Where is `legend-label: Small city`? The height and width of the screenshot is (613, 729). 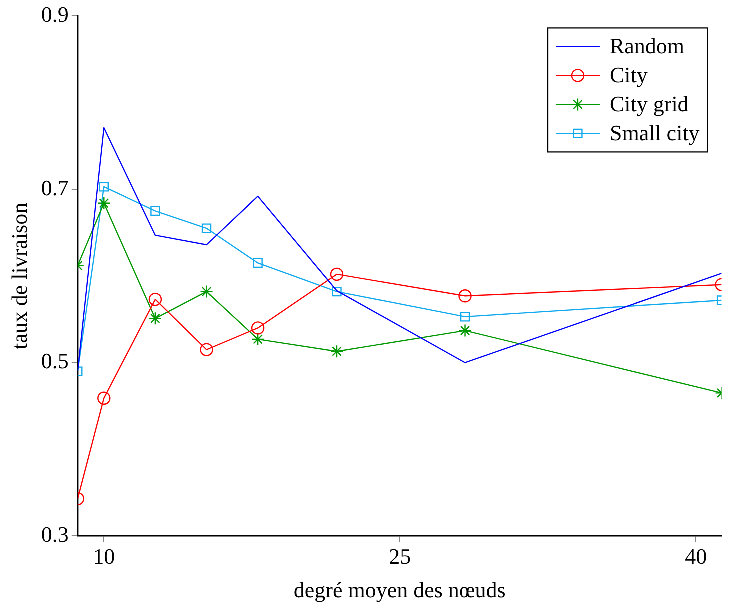
legend-label: Small city is located at coordinates (655, 133).